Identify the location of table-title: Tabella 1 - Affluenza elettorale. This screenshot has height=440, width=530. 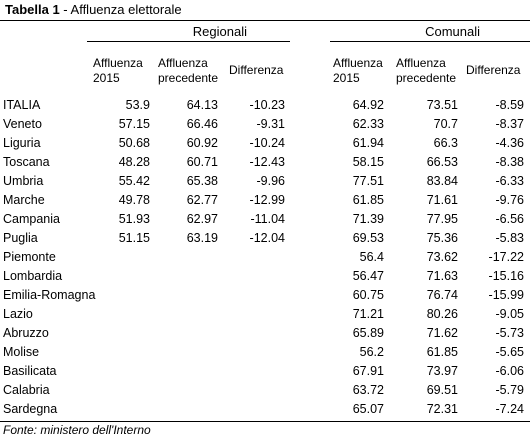
(93, 9).